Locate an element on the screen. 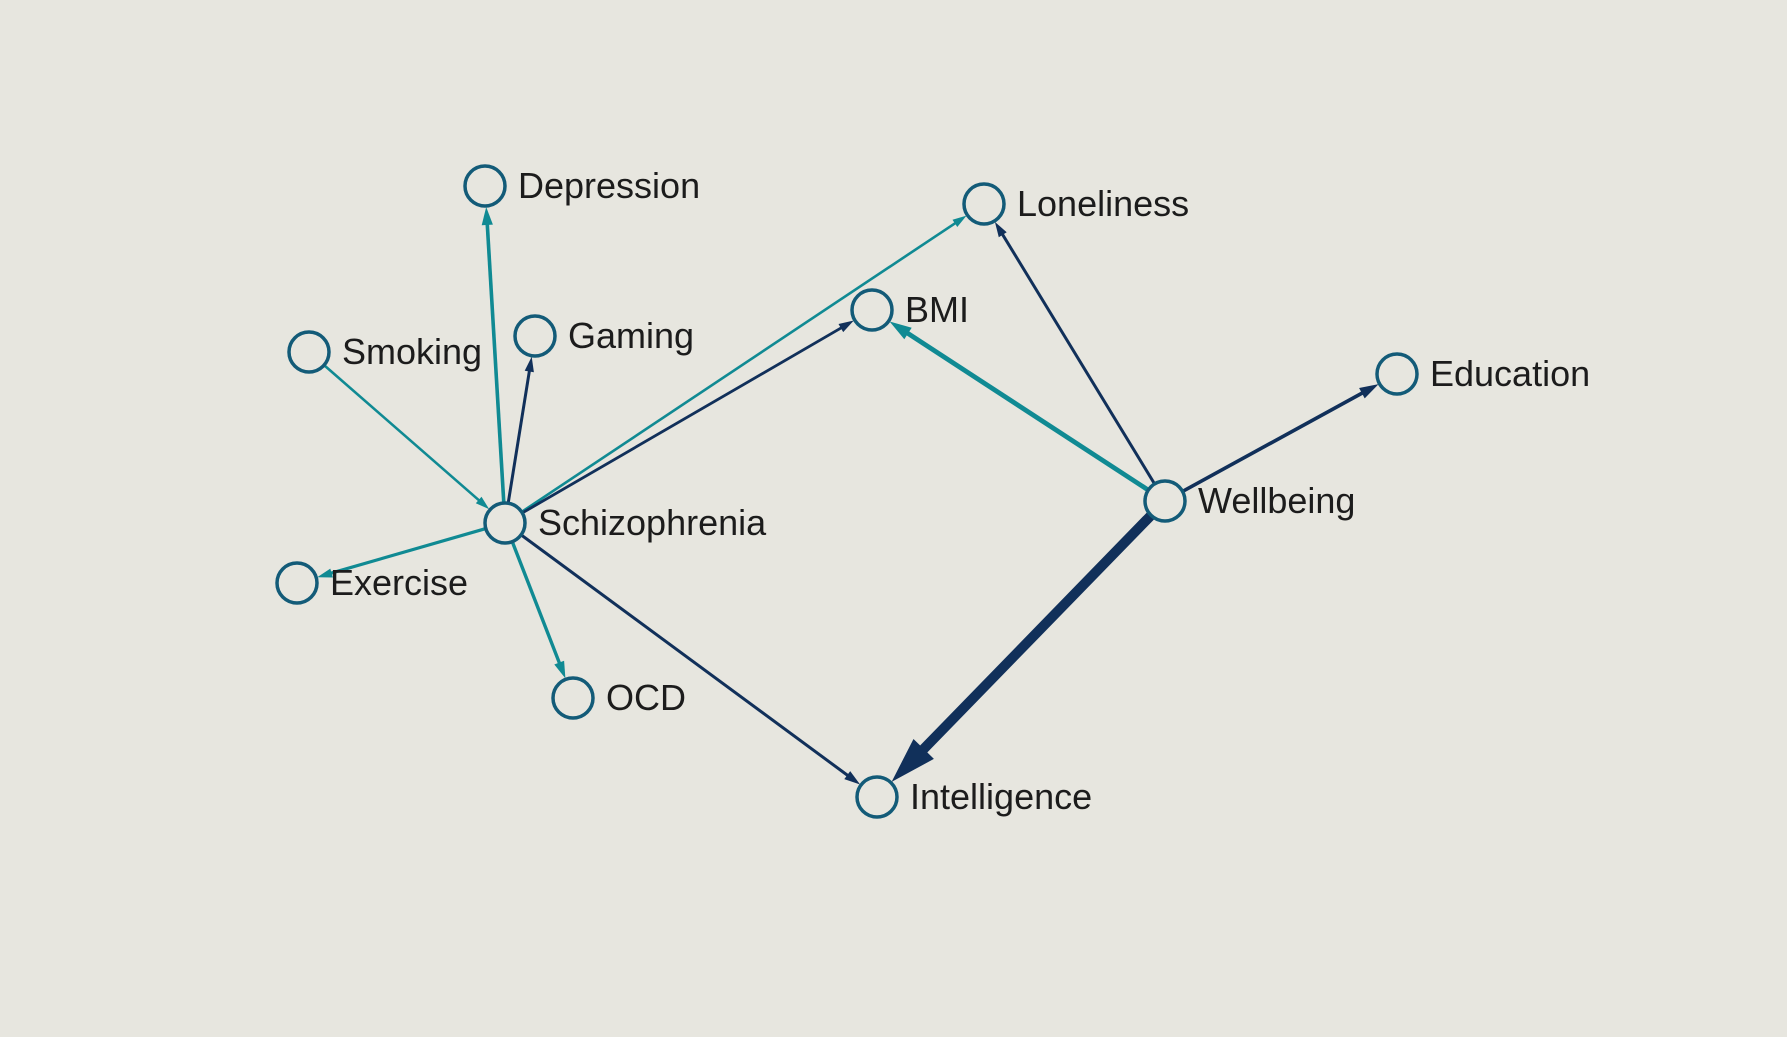  node-label: Smoking is located at coordinates (412, 351).